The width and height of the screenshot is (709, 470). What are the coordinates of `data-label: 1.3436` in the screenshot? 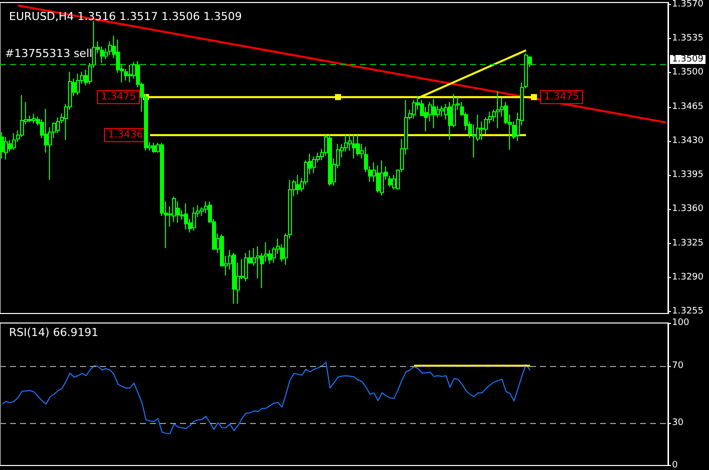 It's located at (125, 135).